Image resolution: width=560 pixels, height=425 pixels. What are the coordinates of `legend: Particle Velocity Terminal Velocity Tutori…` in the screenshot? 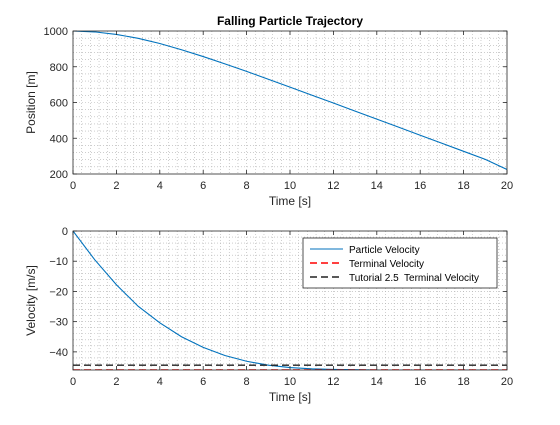 It's located at (400, 263).